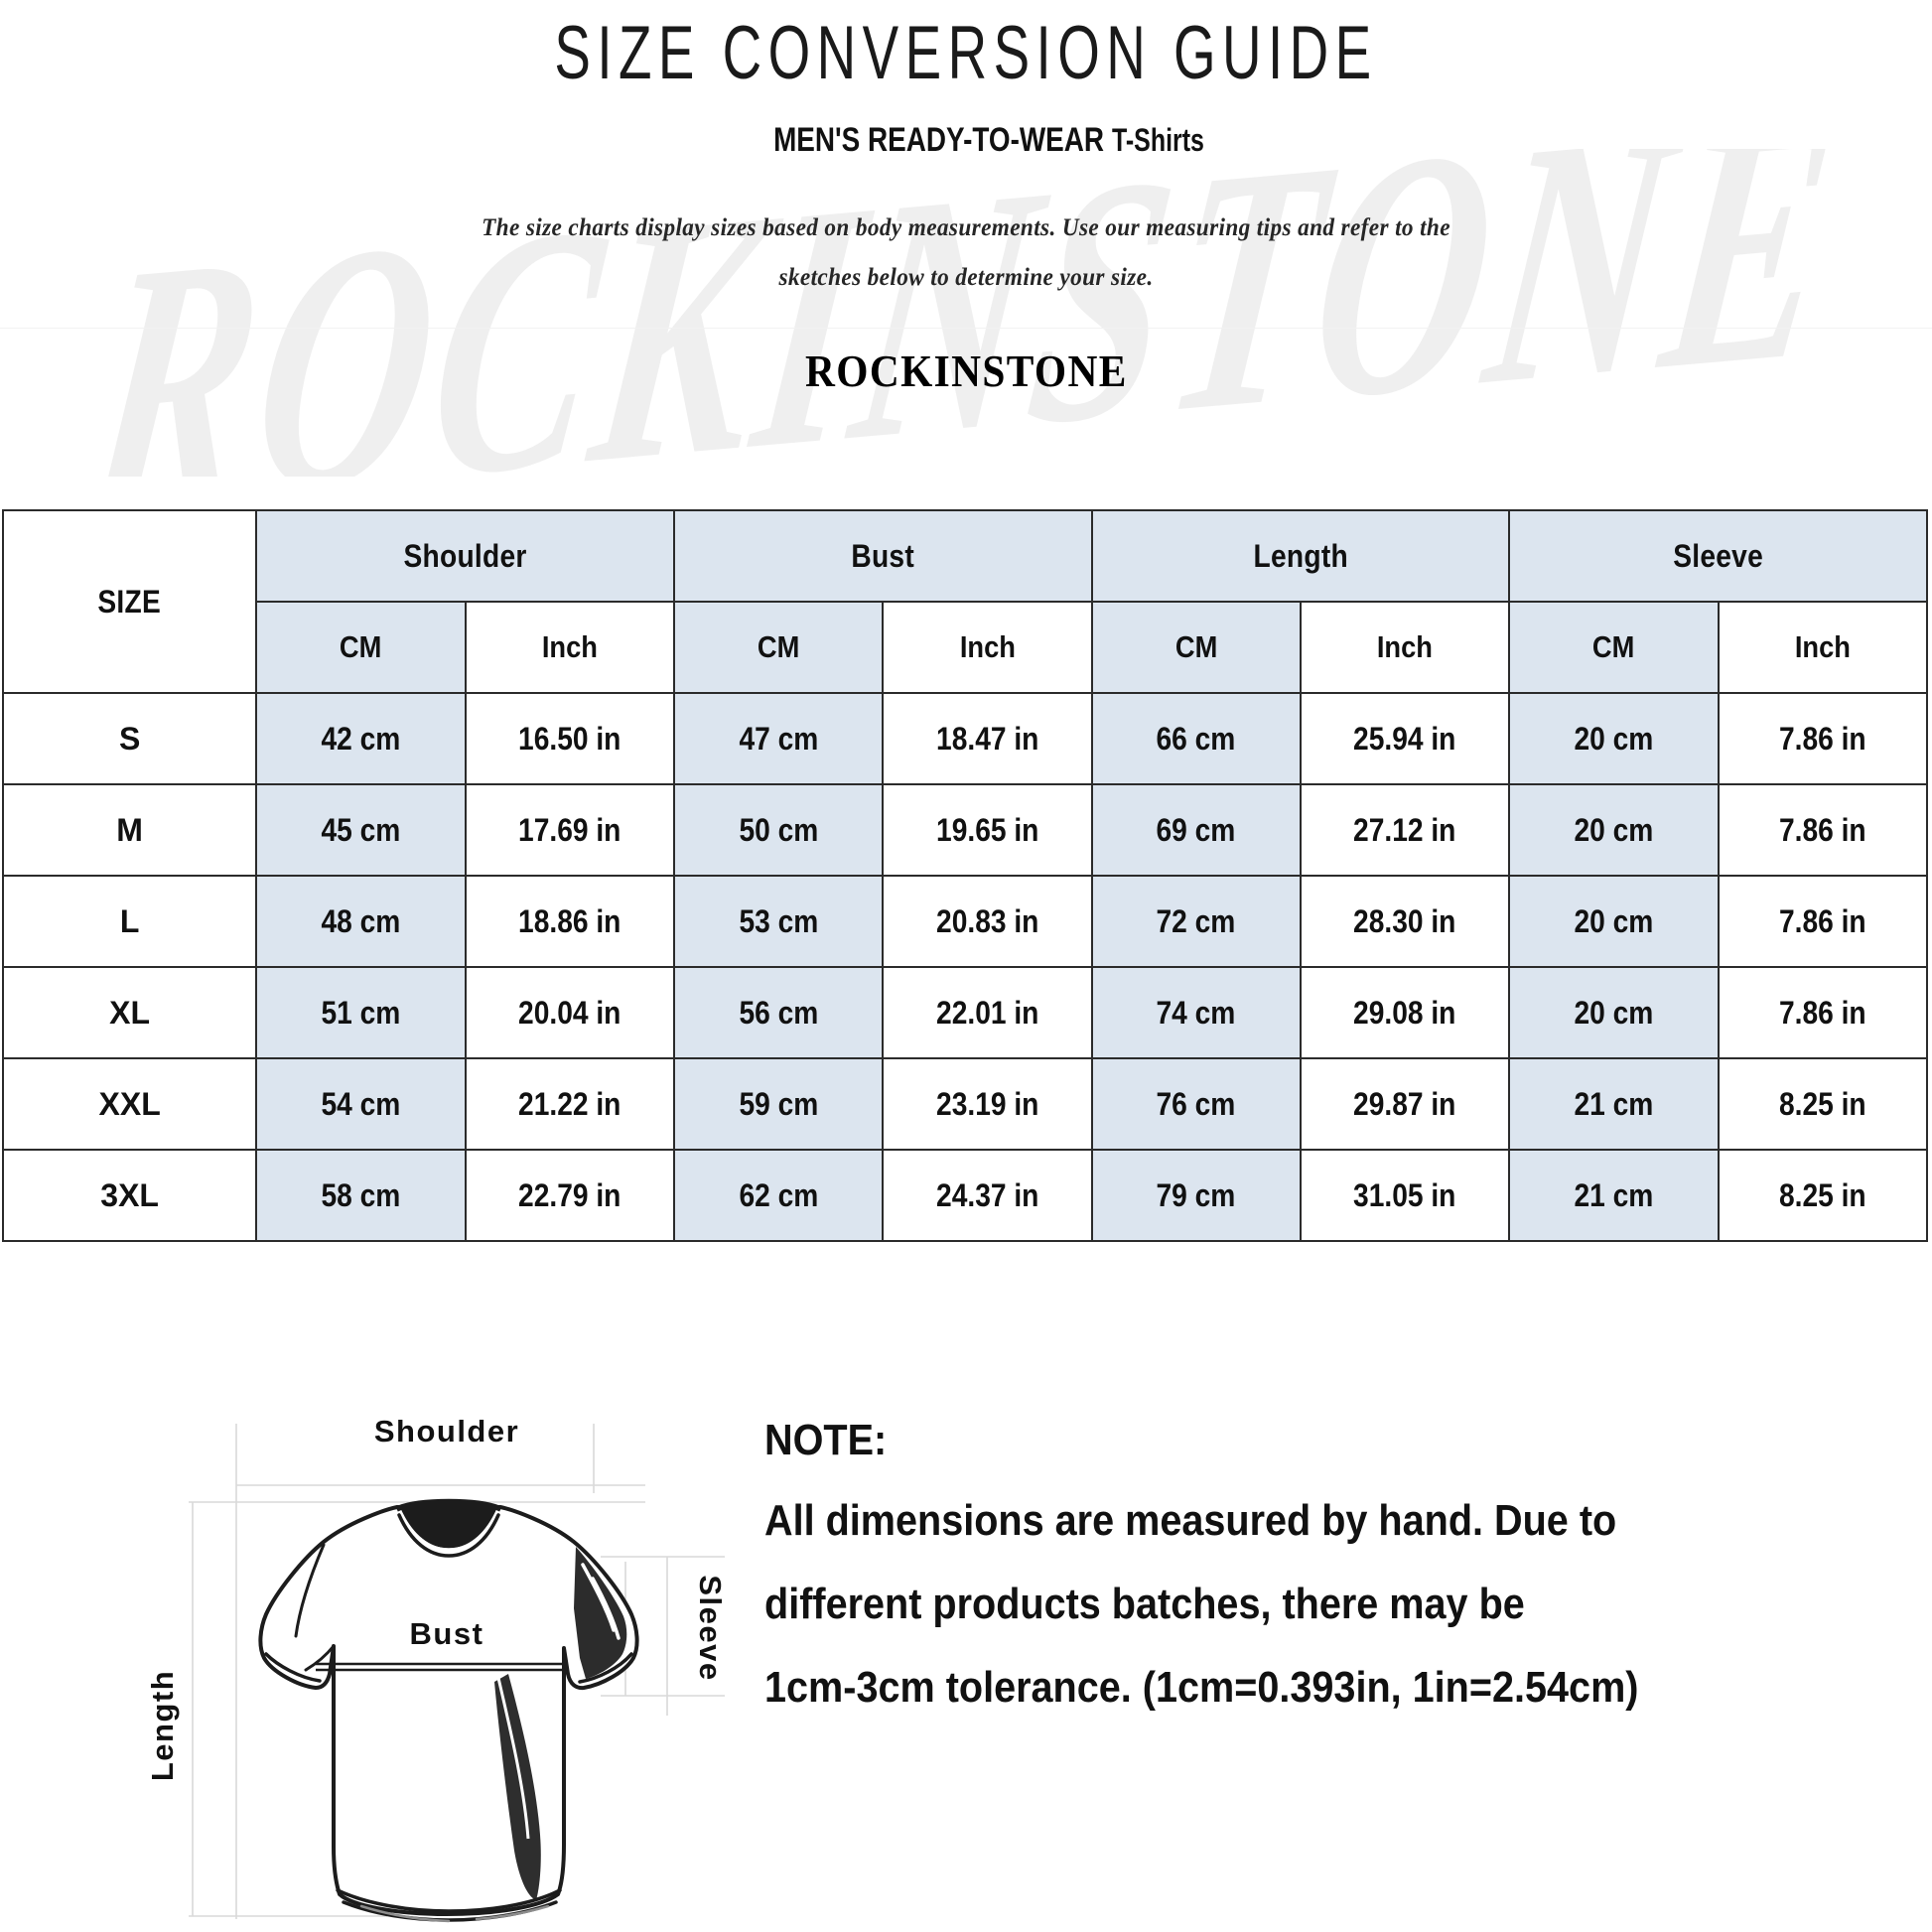 The height and width of the screenshot is (1932, 1932). What do you see at coordinates (1196, 922) in the screenshot?
I see `measurement-cell: 72 cm` at bounding box center [1196, 922].